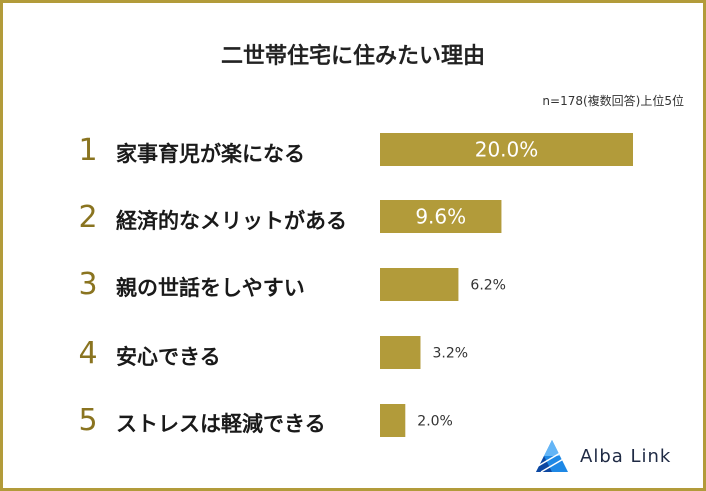 The width and height of the screenshot is (706, 491). I want to click on value-label: 9.6%, so click(440, 217).